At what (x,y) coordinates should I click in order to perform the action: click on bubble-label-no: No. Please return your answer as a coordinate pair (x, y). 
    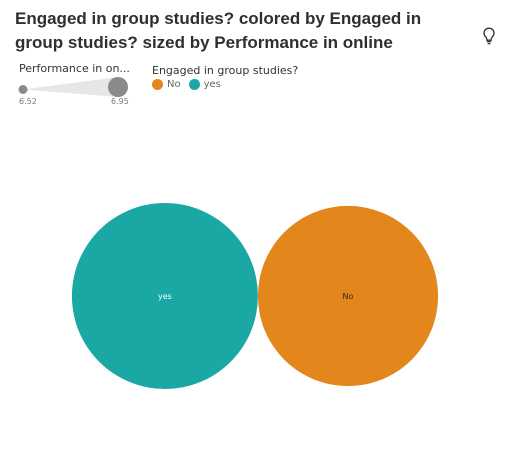
    Looking at the image, I should click on (348, 296).